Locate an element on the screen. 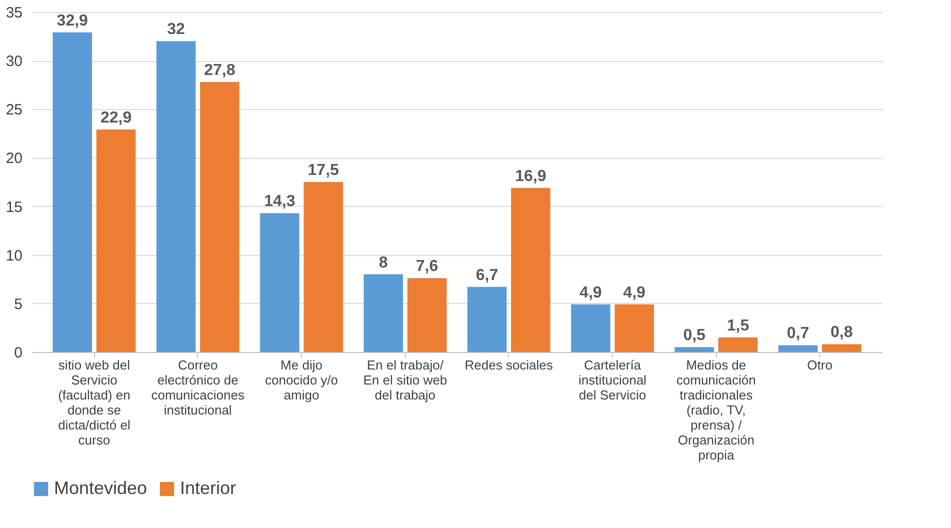 The image size is (951, 528). y-tick-label: 15 is located at coordinates (14, 207).